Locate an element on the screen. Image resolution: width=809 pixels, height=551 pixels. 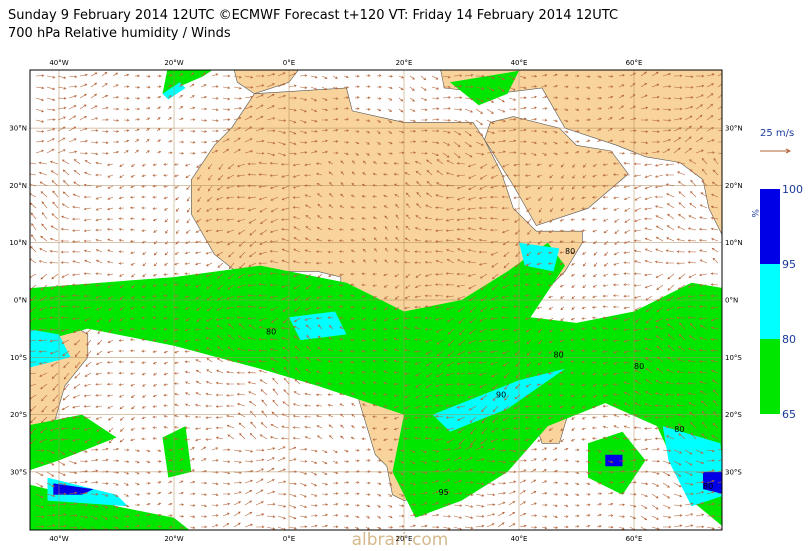
lon-label-bottom: 20°W is located at coordinates (173, 539).